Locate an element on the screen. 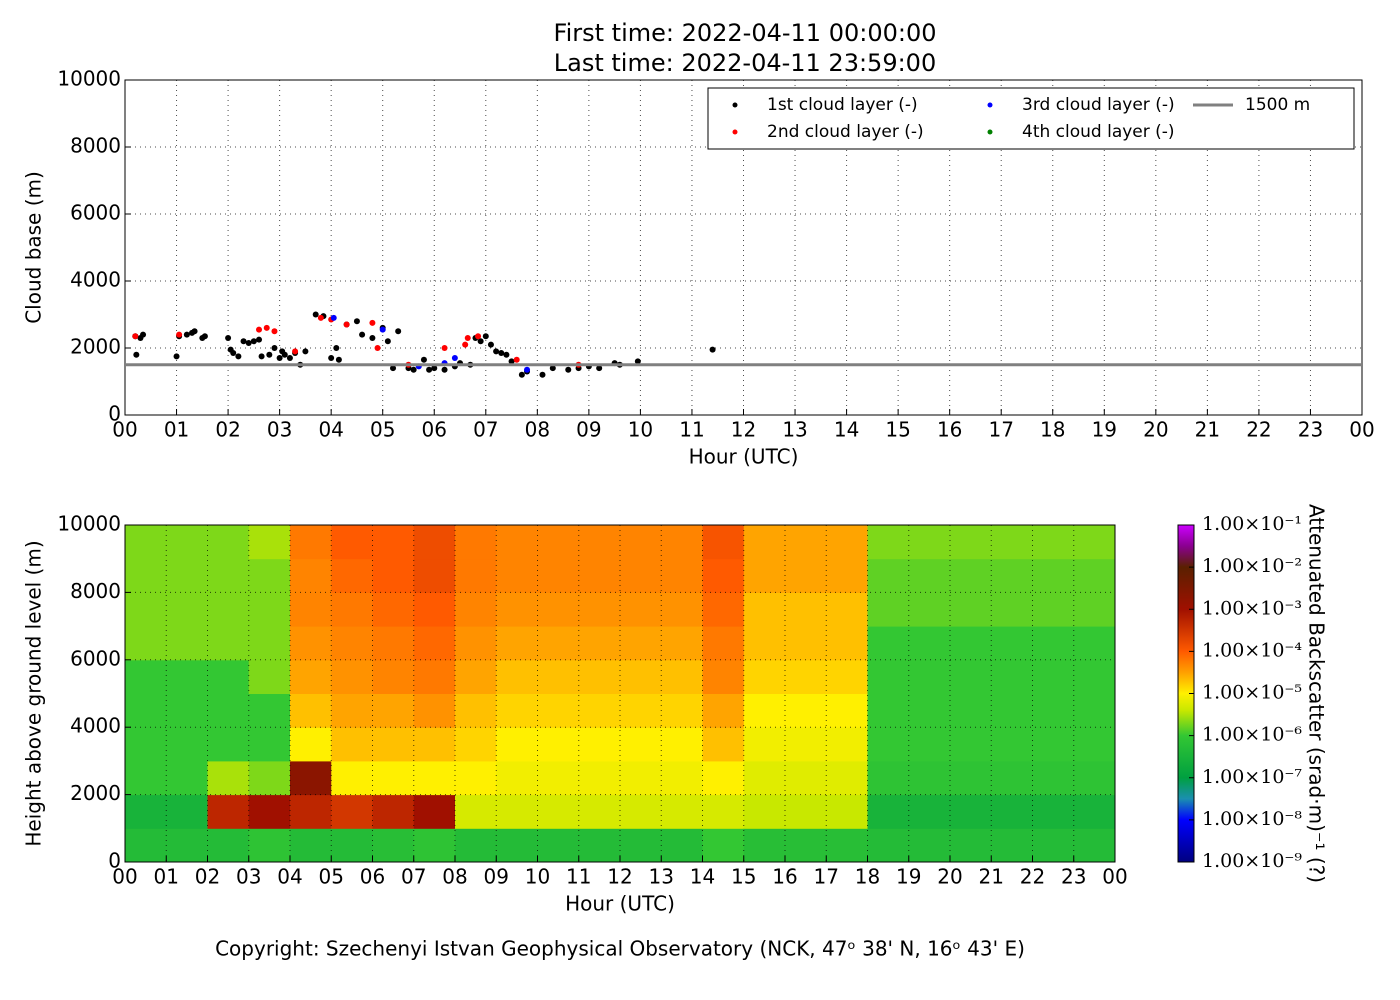 This screenshot has width=1400, height=1000. legend-label: 1500 m is located at coordinates (1277, 105).